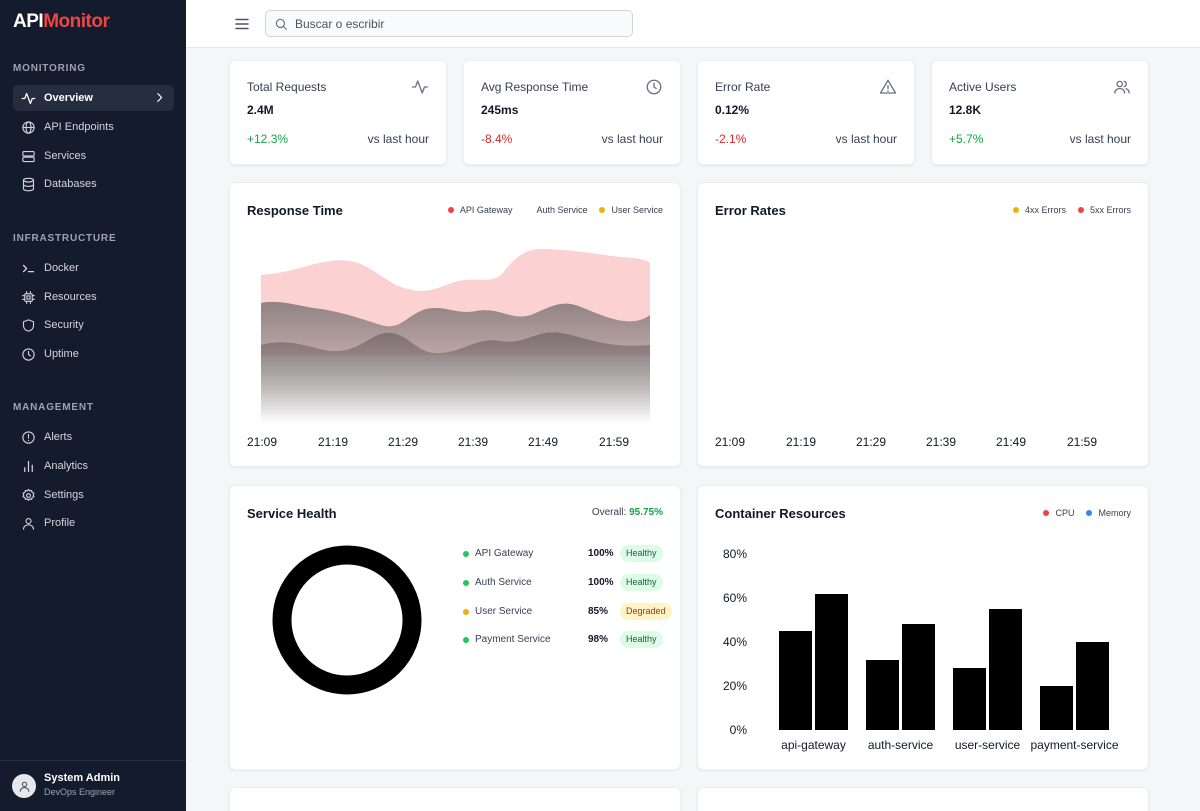 This screenshot has width=1200, height=811. What do you see at coordinates (93, 98) in the screenshot?
I see `sidebar-item-overview: Overview` at bounding box center [93, 98].